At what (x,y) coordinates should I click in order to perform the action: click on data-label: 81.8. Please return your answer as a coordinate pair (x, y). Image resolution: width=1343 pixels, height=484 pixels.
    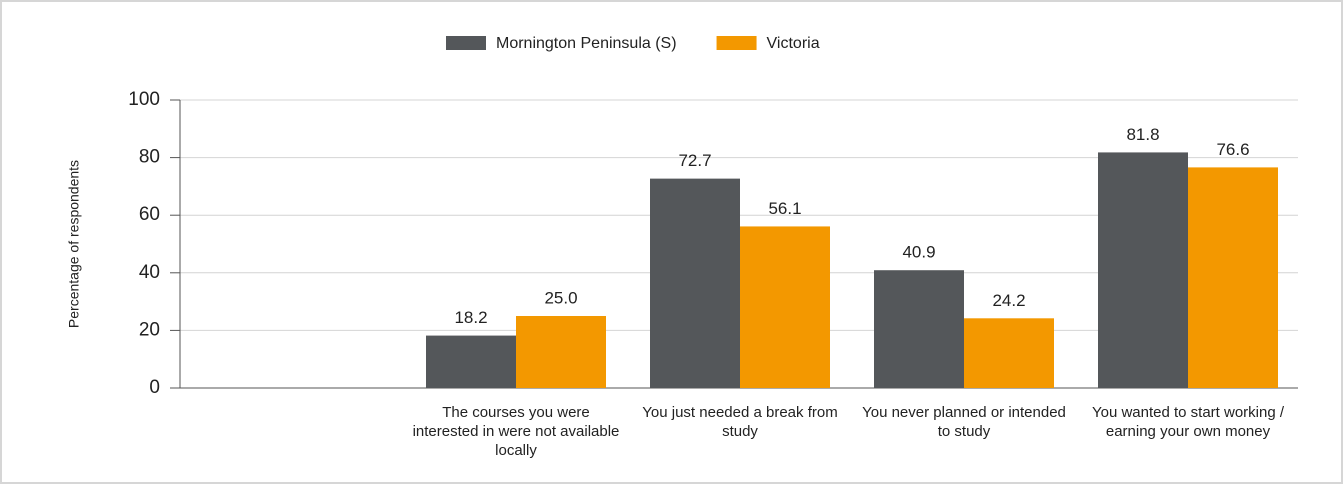
    Looking at the image, I should click on (1142, 134).